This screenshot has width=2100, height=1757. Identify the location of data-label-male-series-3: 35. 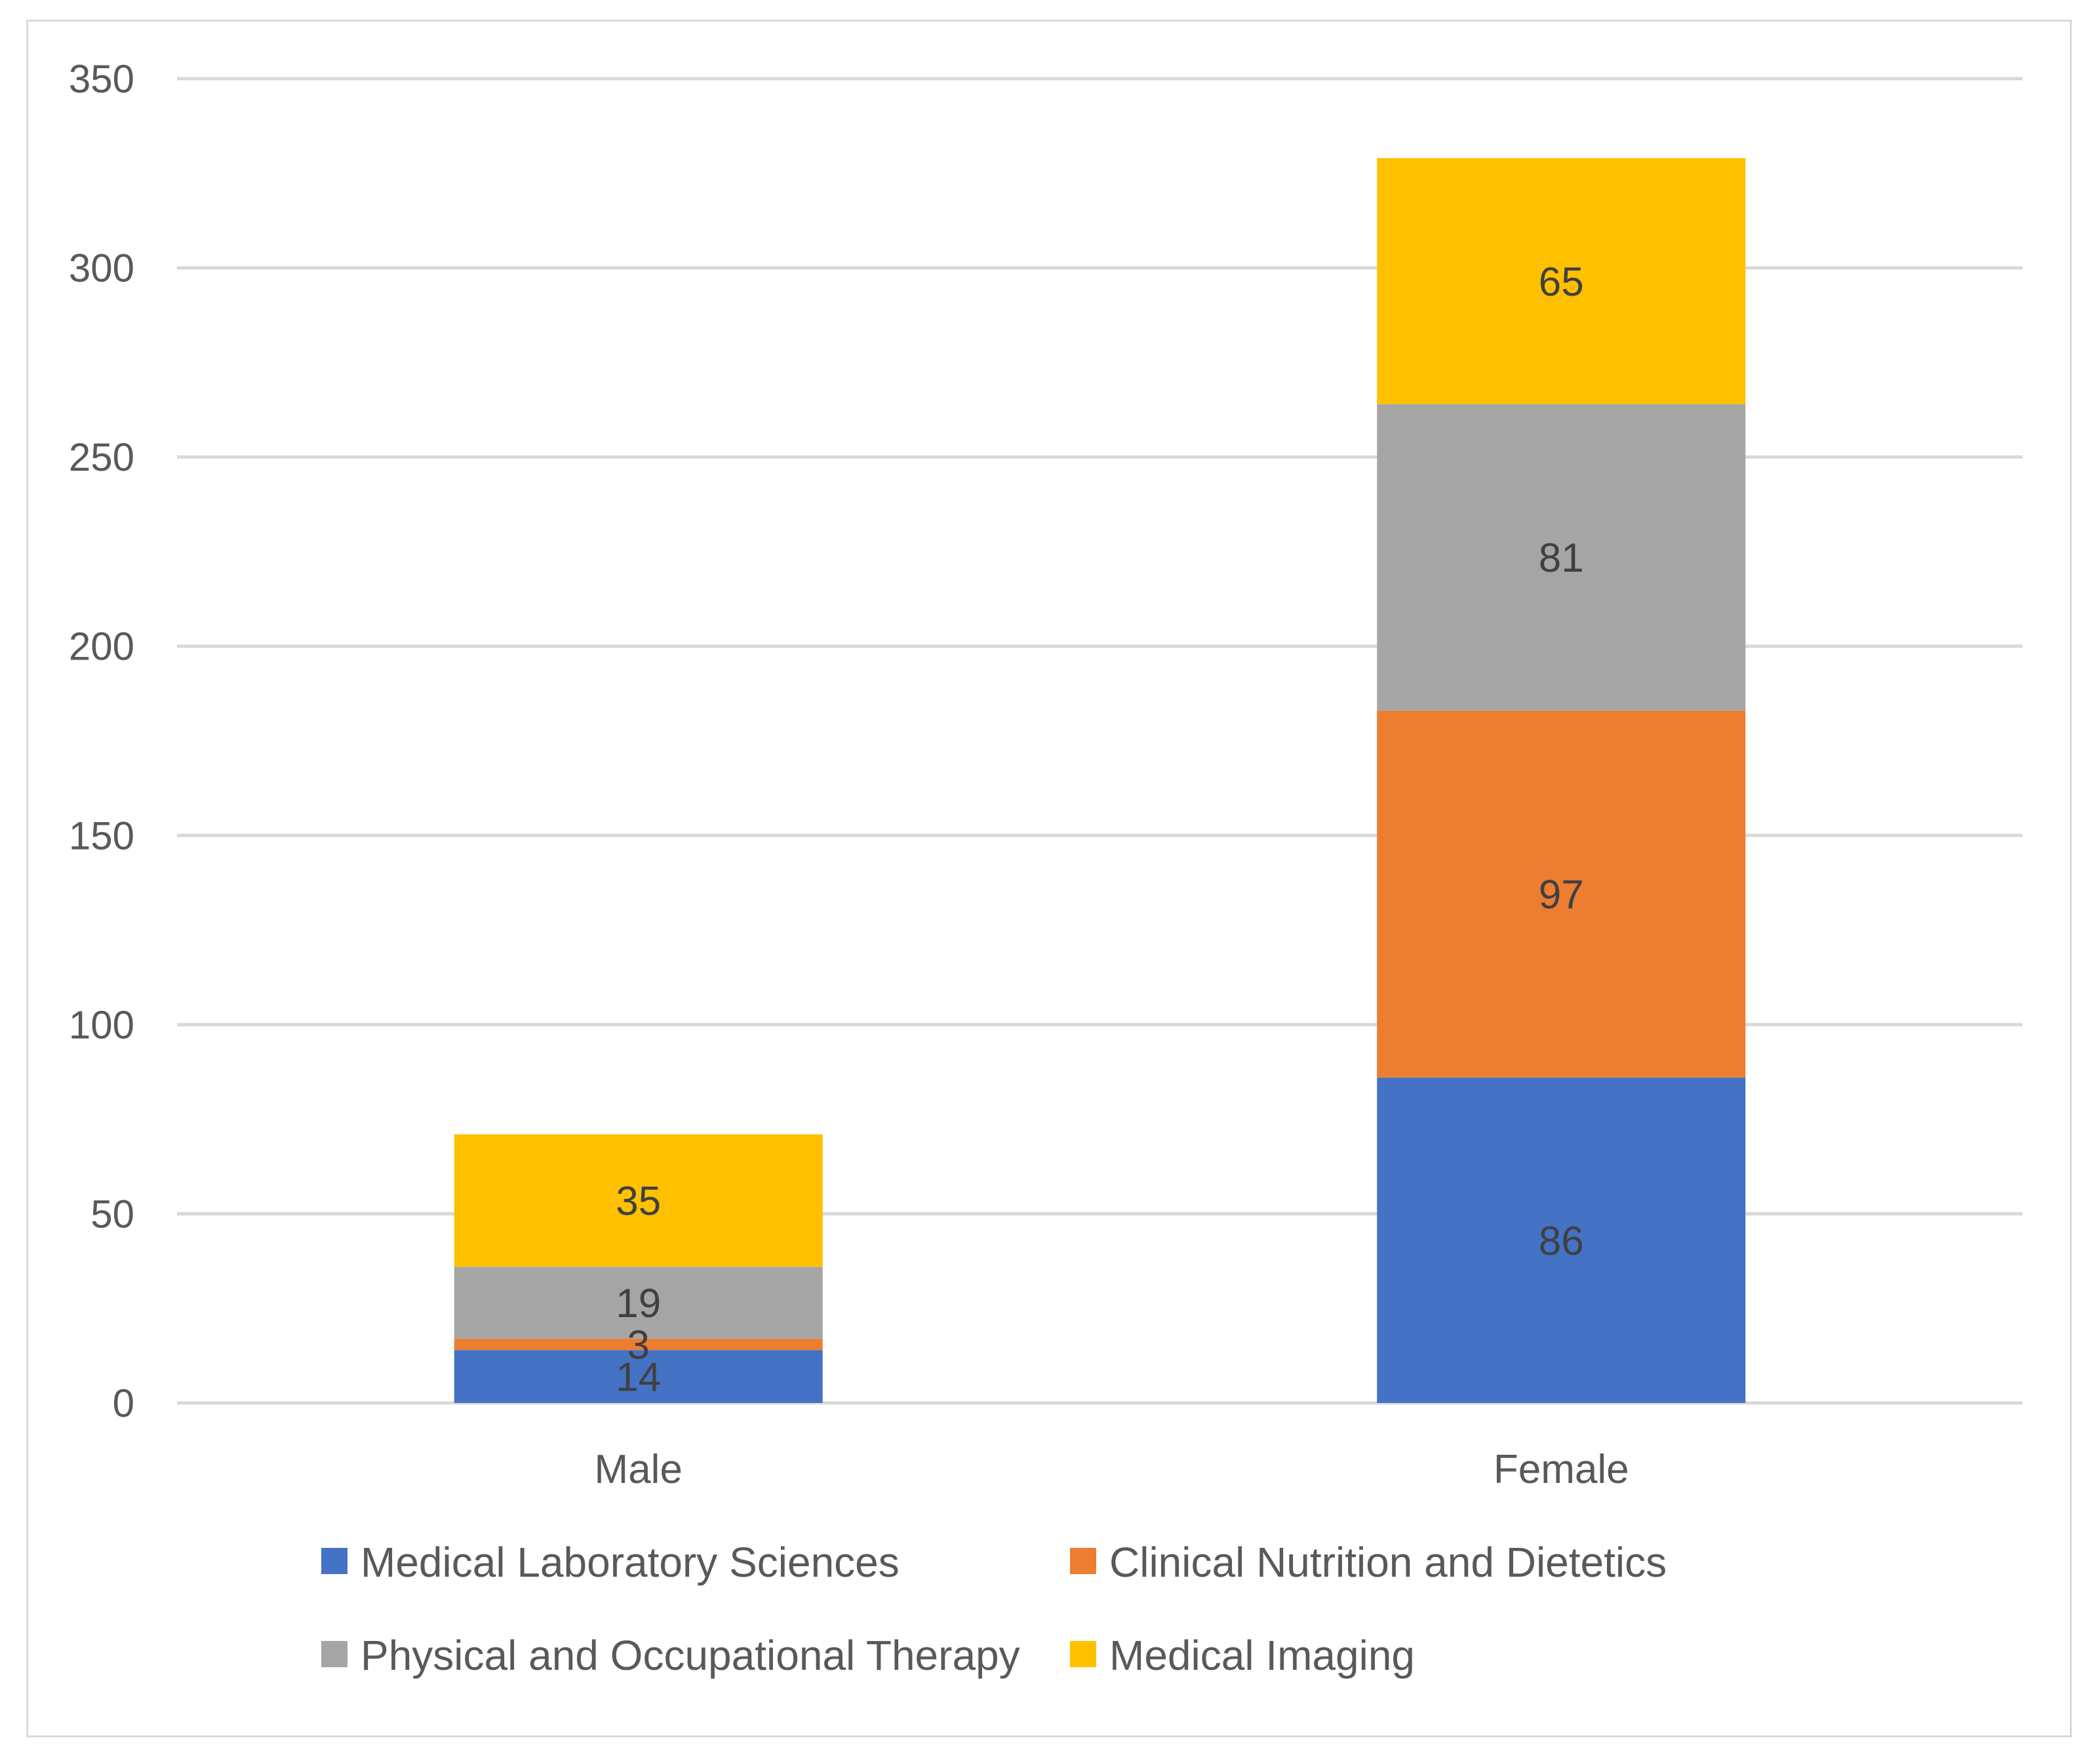
(638, 1201).